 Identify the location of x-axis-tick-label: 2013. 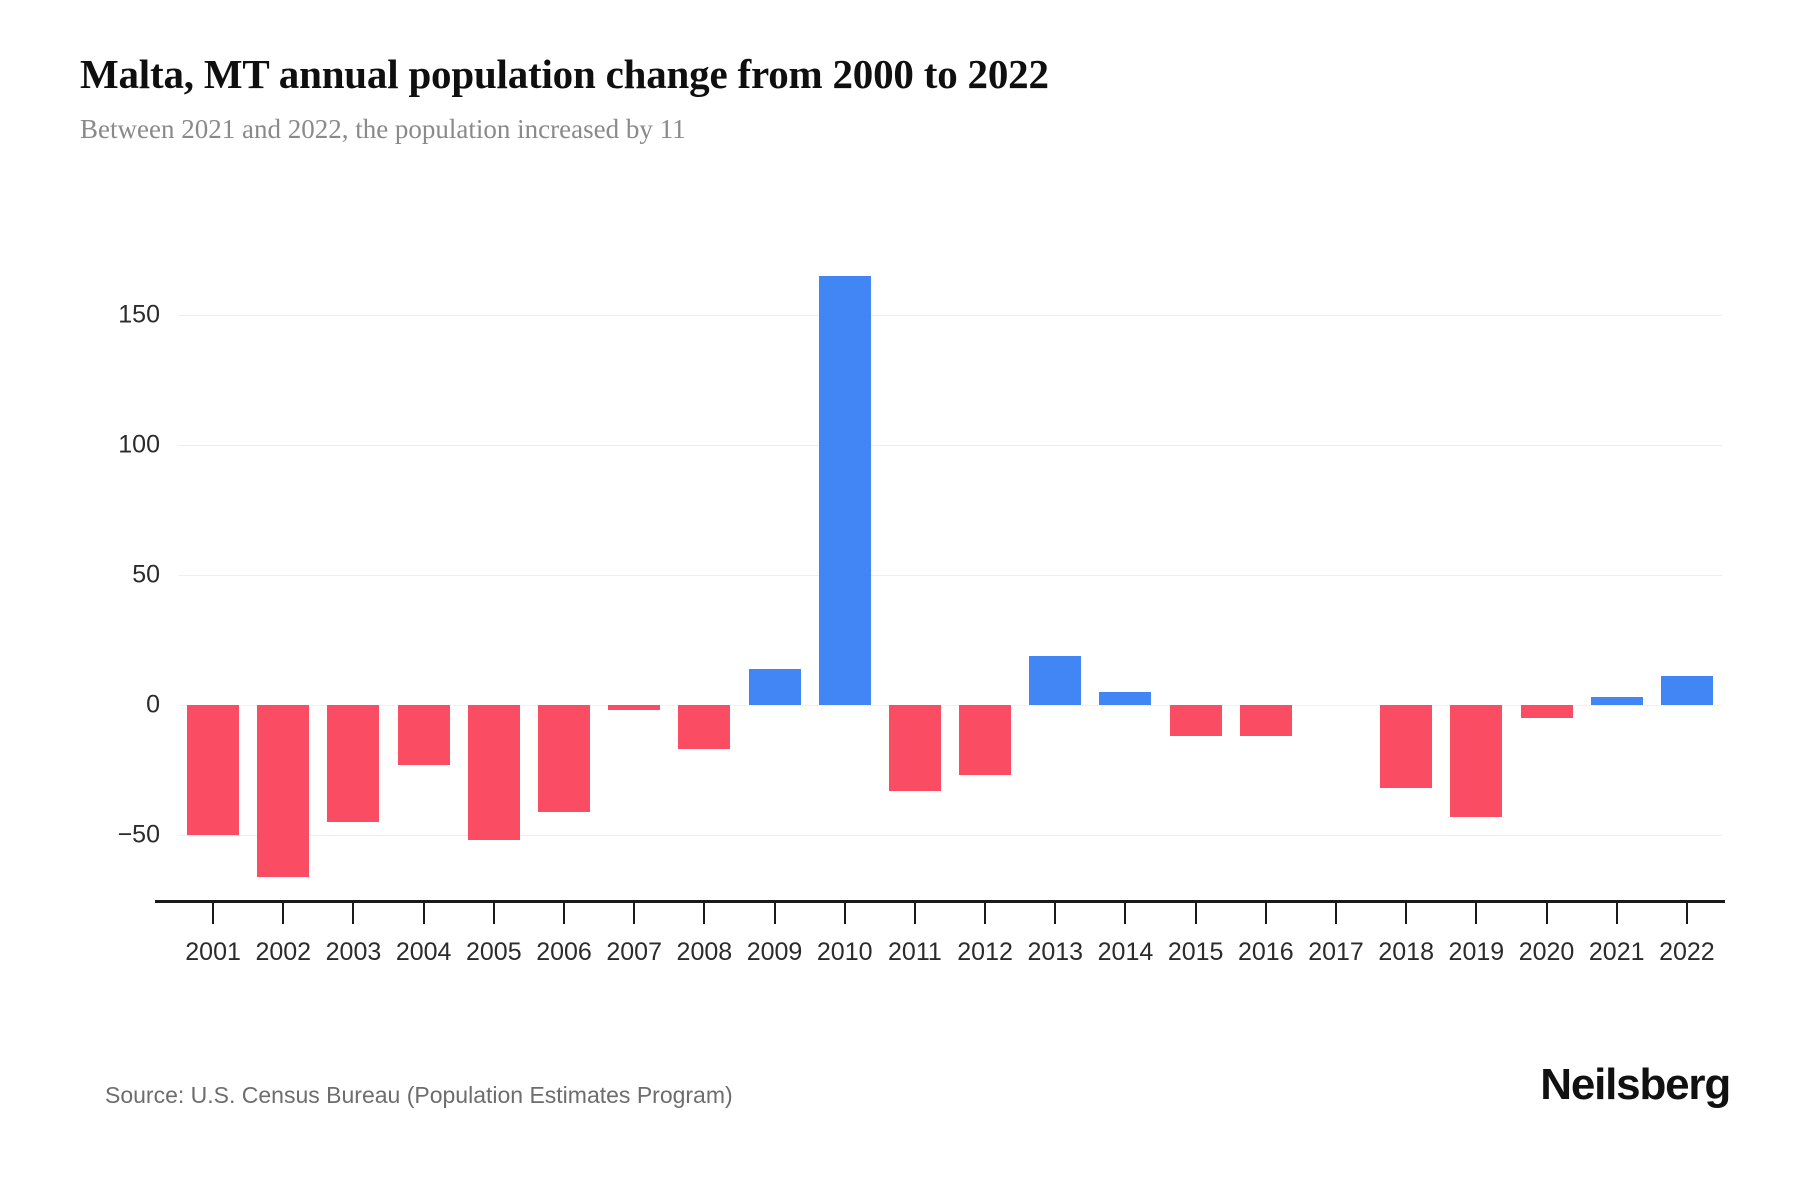
(1055, 952).